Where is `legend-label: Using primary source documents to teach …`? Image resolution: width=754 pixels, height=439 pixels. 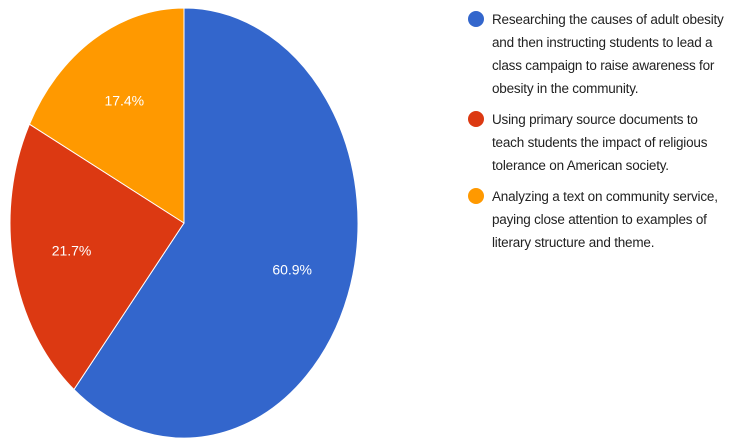 legend-label: Using primary source documents to teach … is located at coordinates (600, 142).